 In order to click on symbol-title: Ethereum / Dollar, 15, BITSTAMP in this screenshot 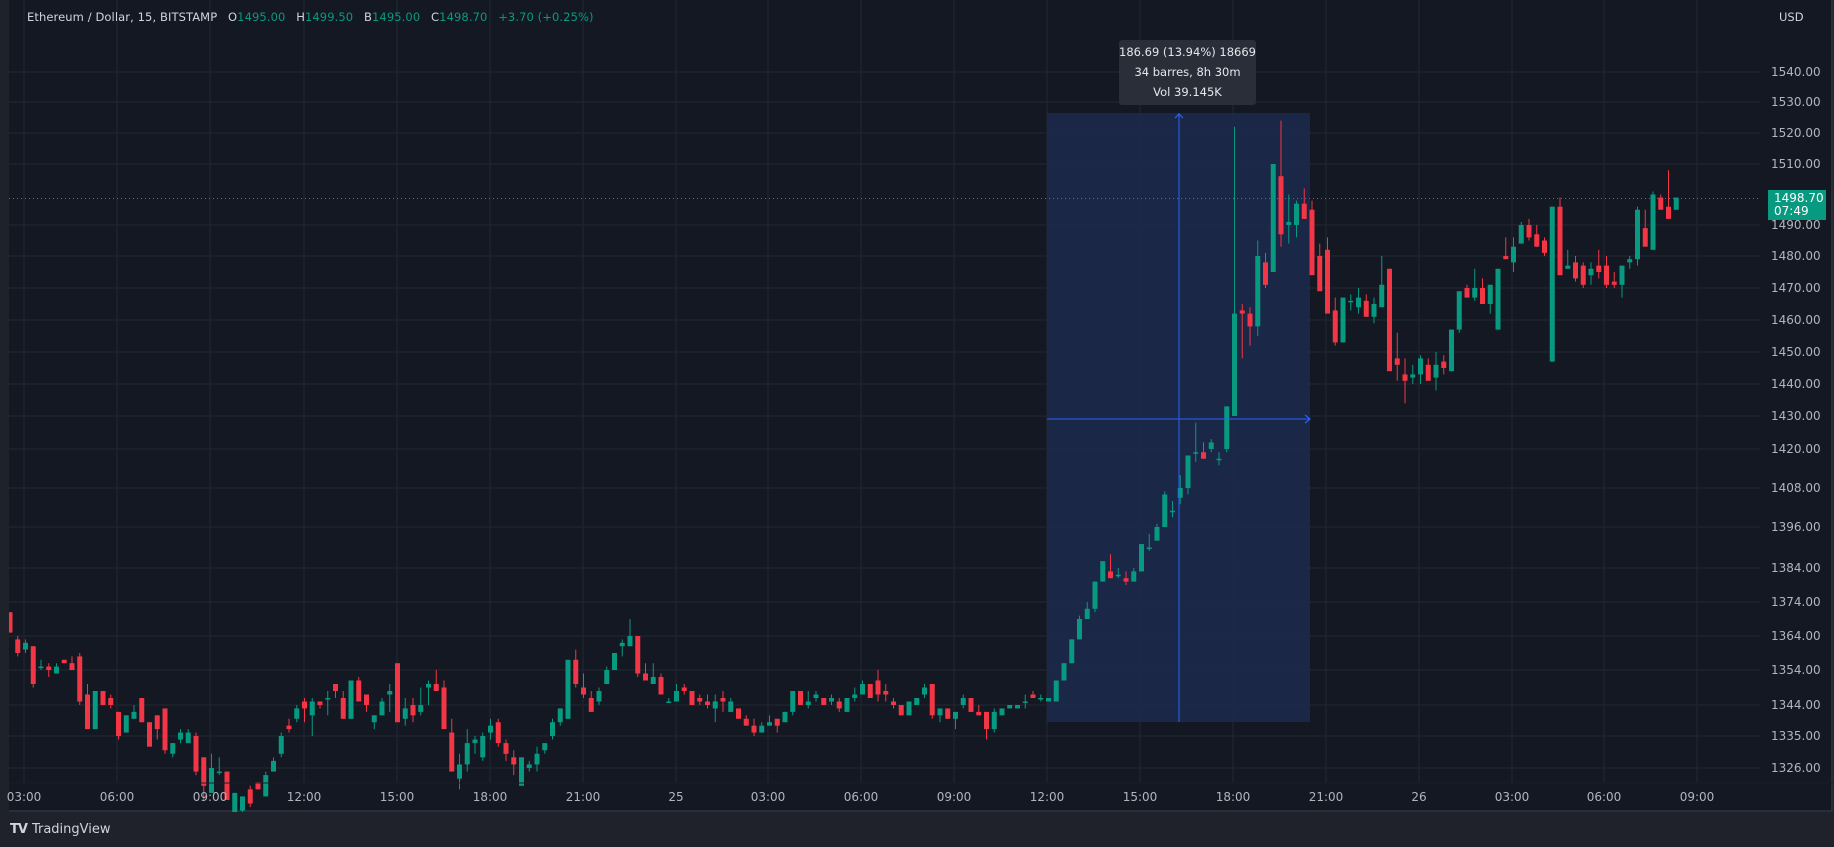, I will do `click(122, 17)`.